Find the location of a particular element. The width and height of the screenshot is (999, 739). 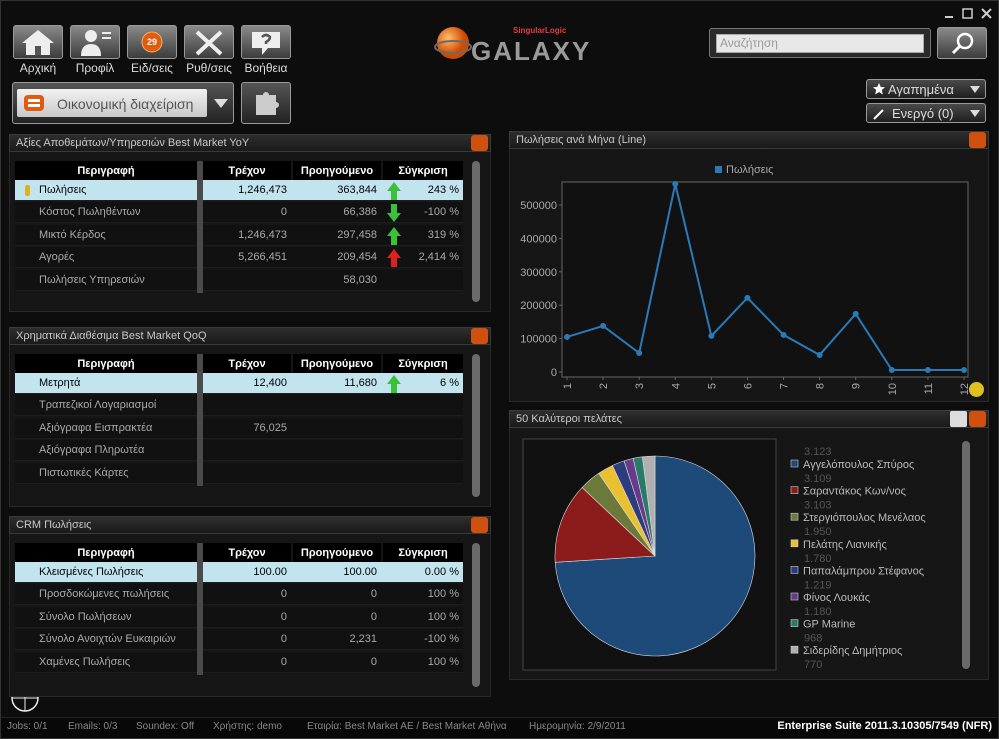

favorites-label: Αγαπημένα is located at coordinates (921, 89).